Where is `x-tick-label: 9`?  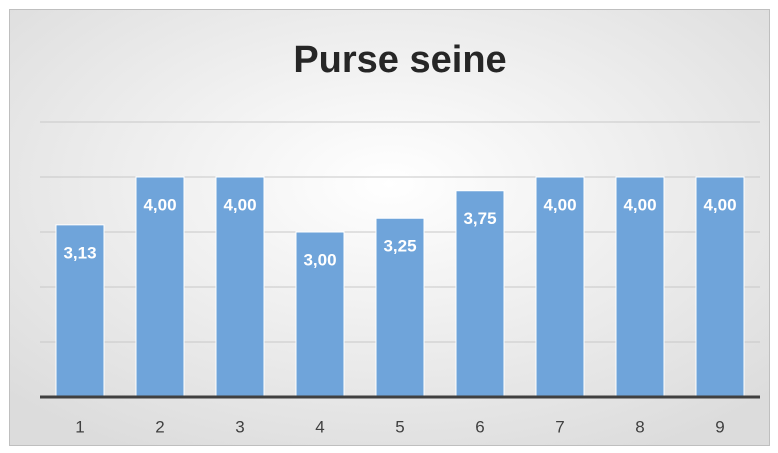 x-tick-label: 9 is located at coordinates (719, 426).